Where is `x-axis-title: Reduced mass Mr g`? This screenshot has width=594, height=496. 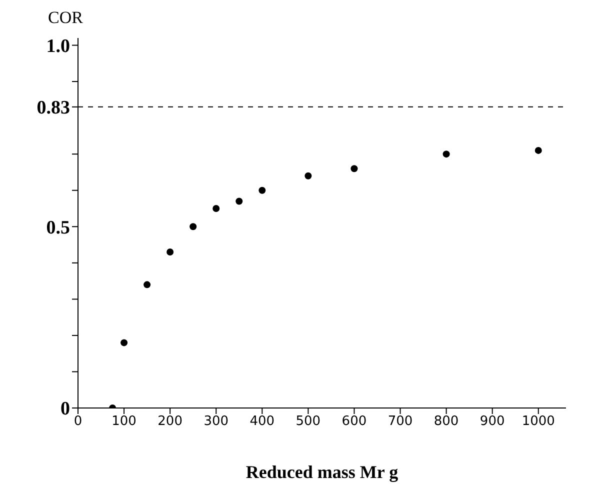 x-axis-title: Reduced mass Mr g is located at coordinates (322, 472).